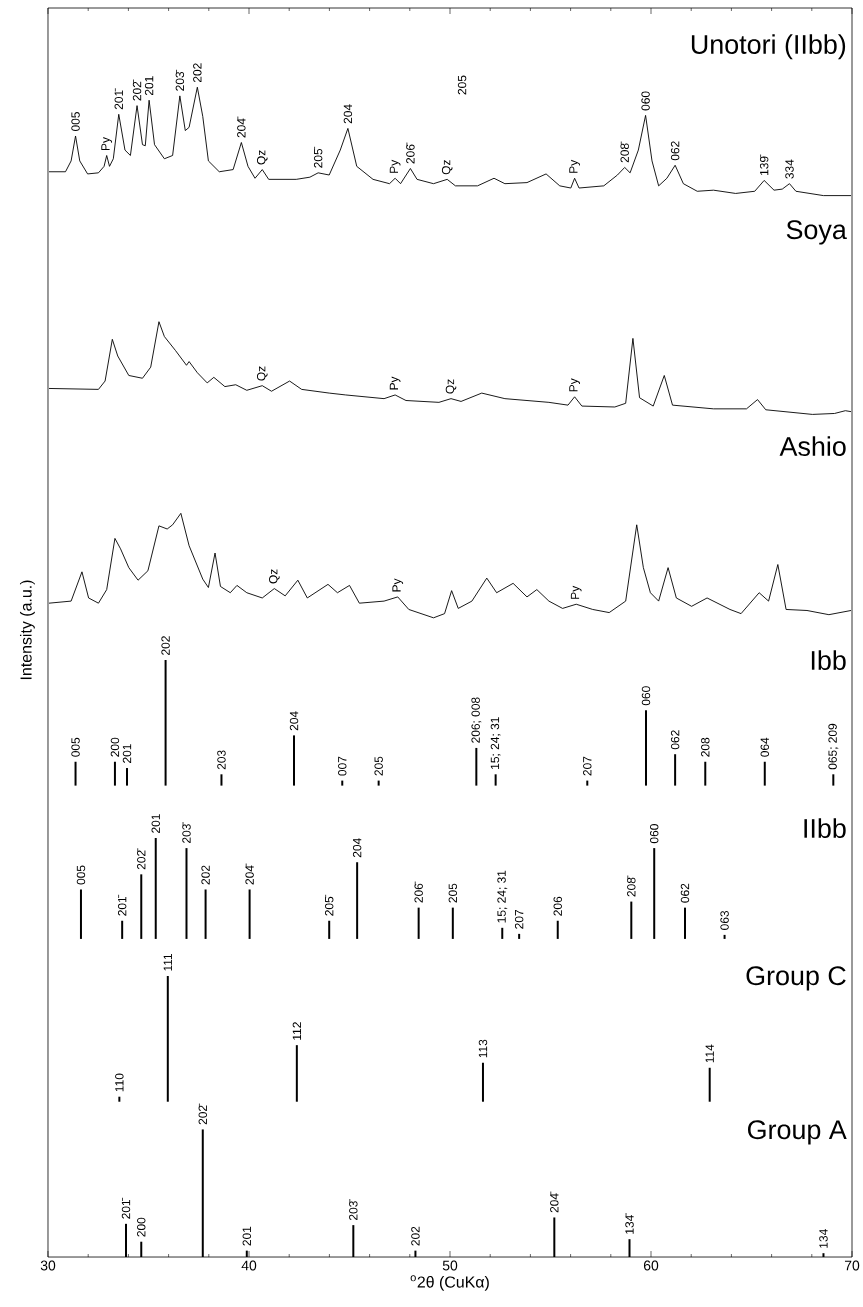  Describe the element at coordinates (828, 660) in the screenshot. I see `chart-title: Ibb` at that location.